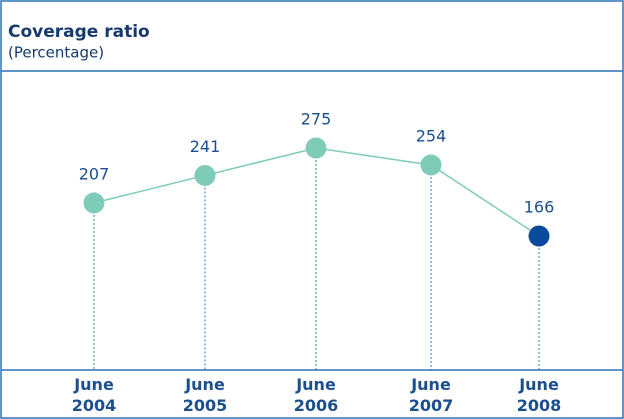  I want to click on x-tick-label: June 2007, so click(431, 395).